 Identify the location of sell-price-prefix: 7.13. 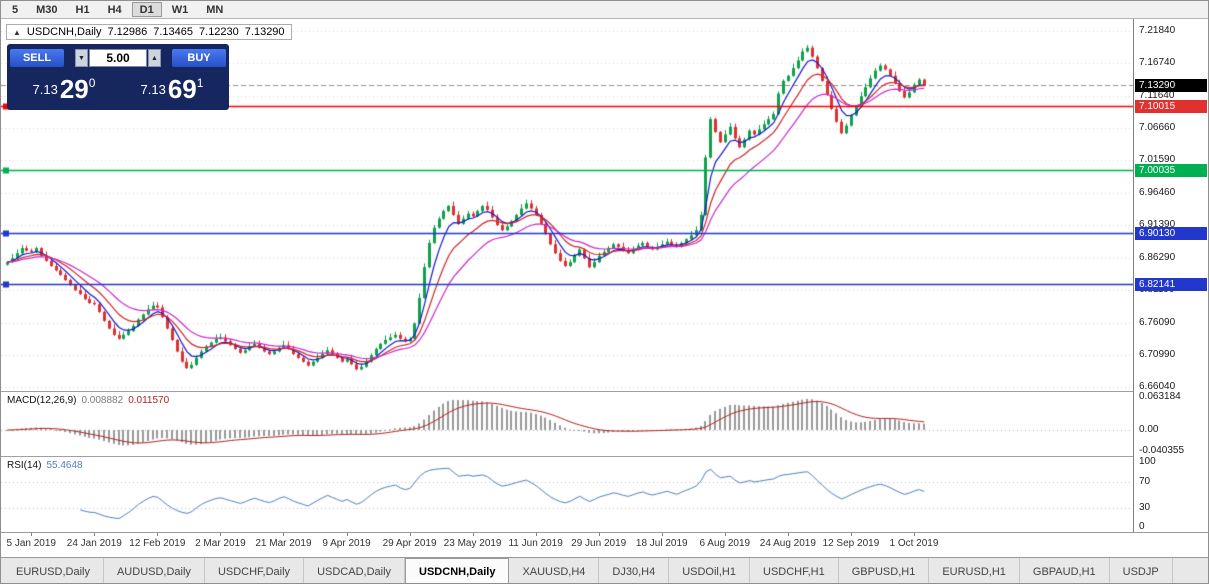
(45, 89).